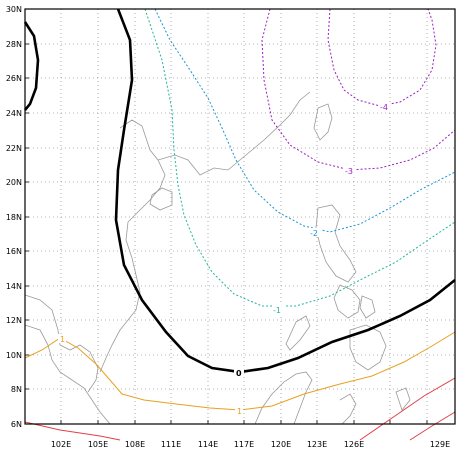 Image resolution: width=464 pixels, height=457 pixels. I want to click on x-tick-label: 126E, so click(354, 444).